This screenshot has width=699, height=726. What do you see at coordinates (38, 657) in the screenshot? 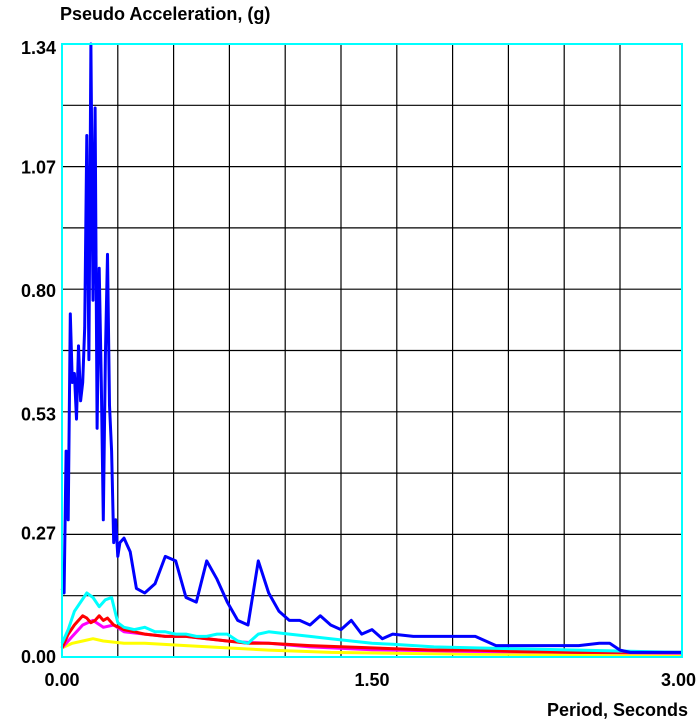
I see `y-tick-label: 0.00` at bounding box center [38, 657].